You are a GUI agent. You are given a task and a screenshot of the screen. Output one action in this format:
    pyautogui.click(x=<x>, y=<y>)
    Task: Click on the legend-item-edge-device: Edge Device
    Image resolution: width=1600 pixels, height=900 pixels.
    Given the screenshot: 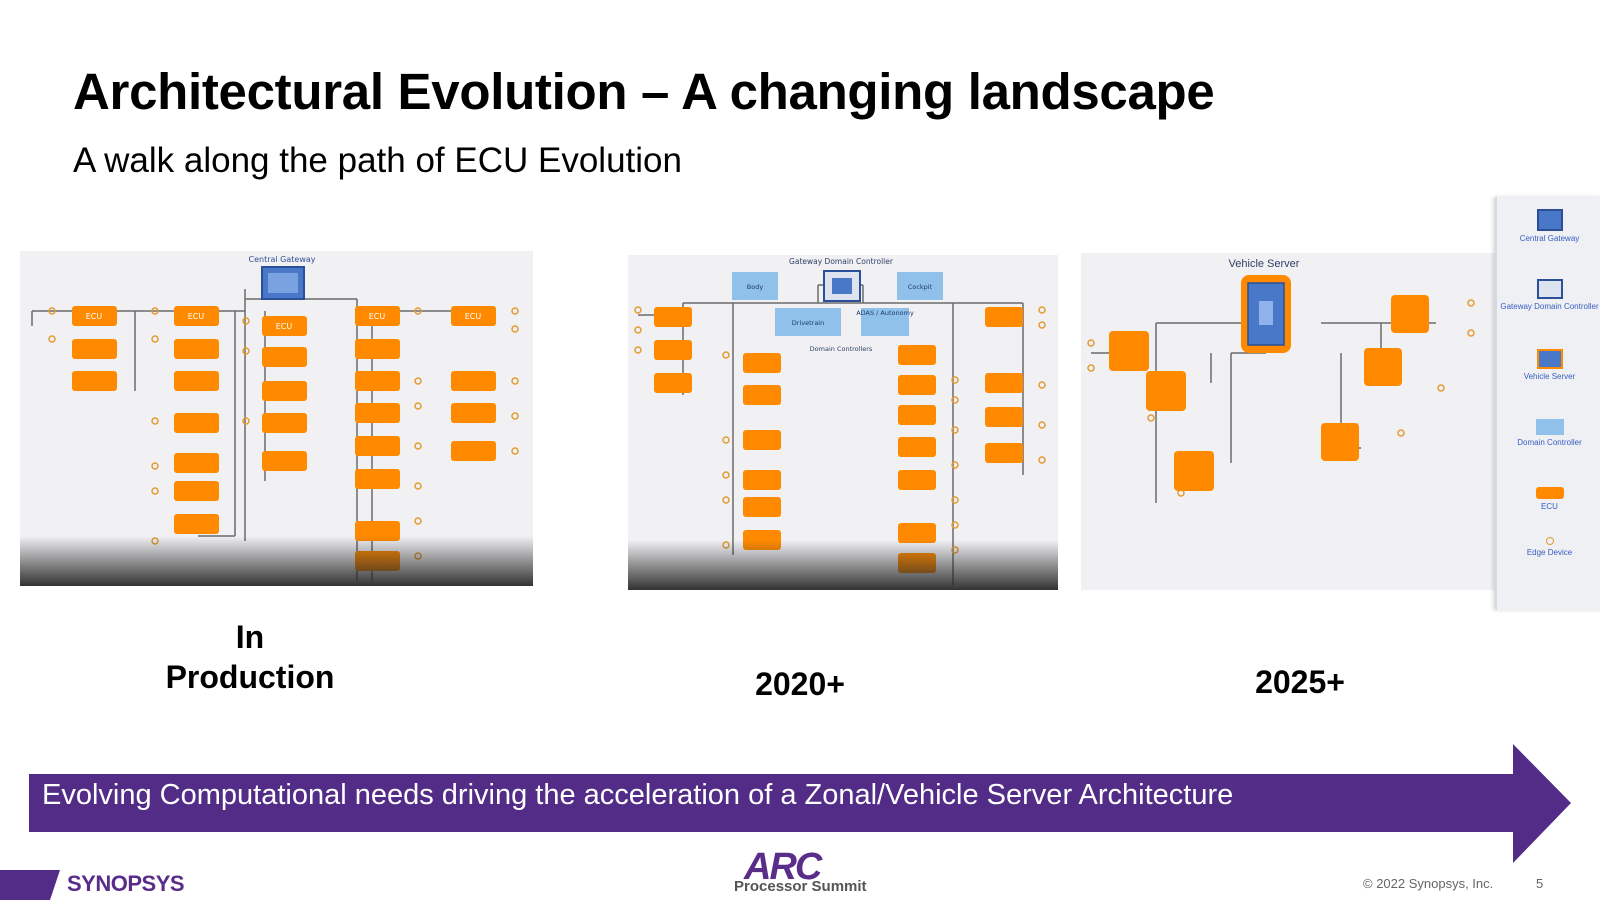 What is the action you would take?
    pyautogui.click(x=1548, y=547)
    